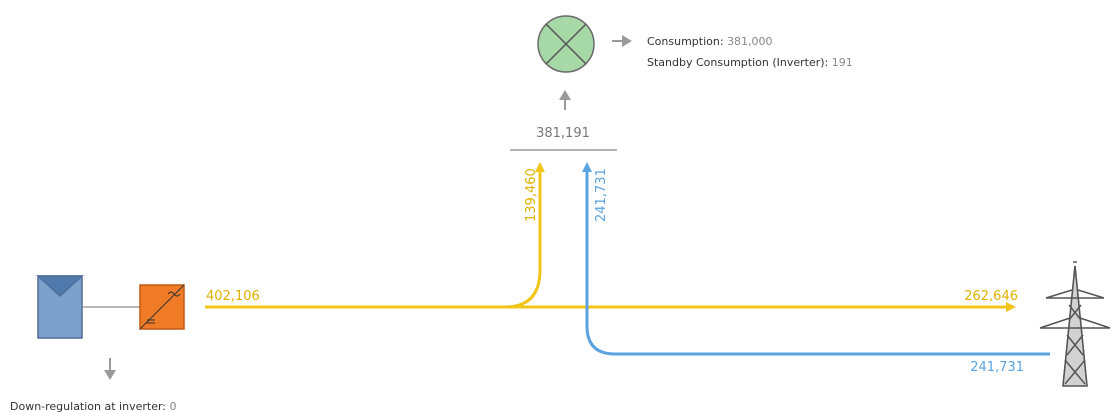 The image size is (1119, 412). What do you see at coordinates (565, 100) in the screenshot?
I see `load-up-arrow` at bounding box center [565, 100].